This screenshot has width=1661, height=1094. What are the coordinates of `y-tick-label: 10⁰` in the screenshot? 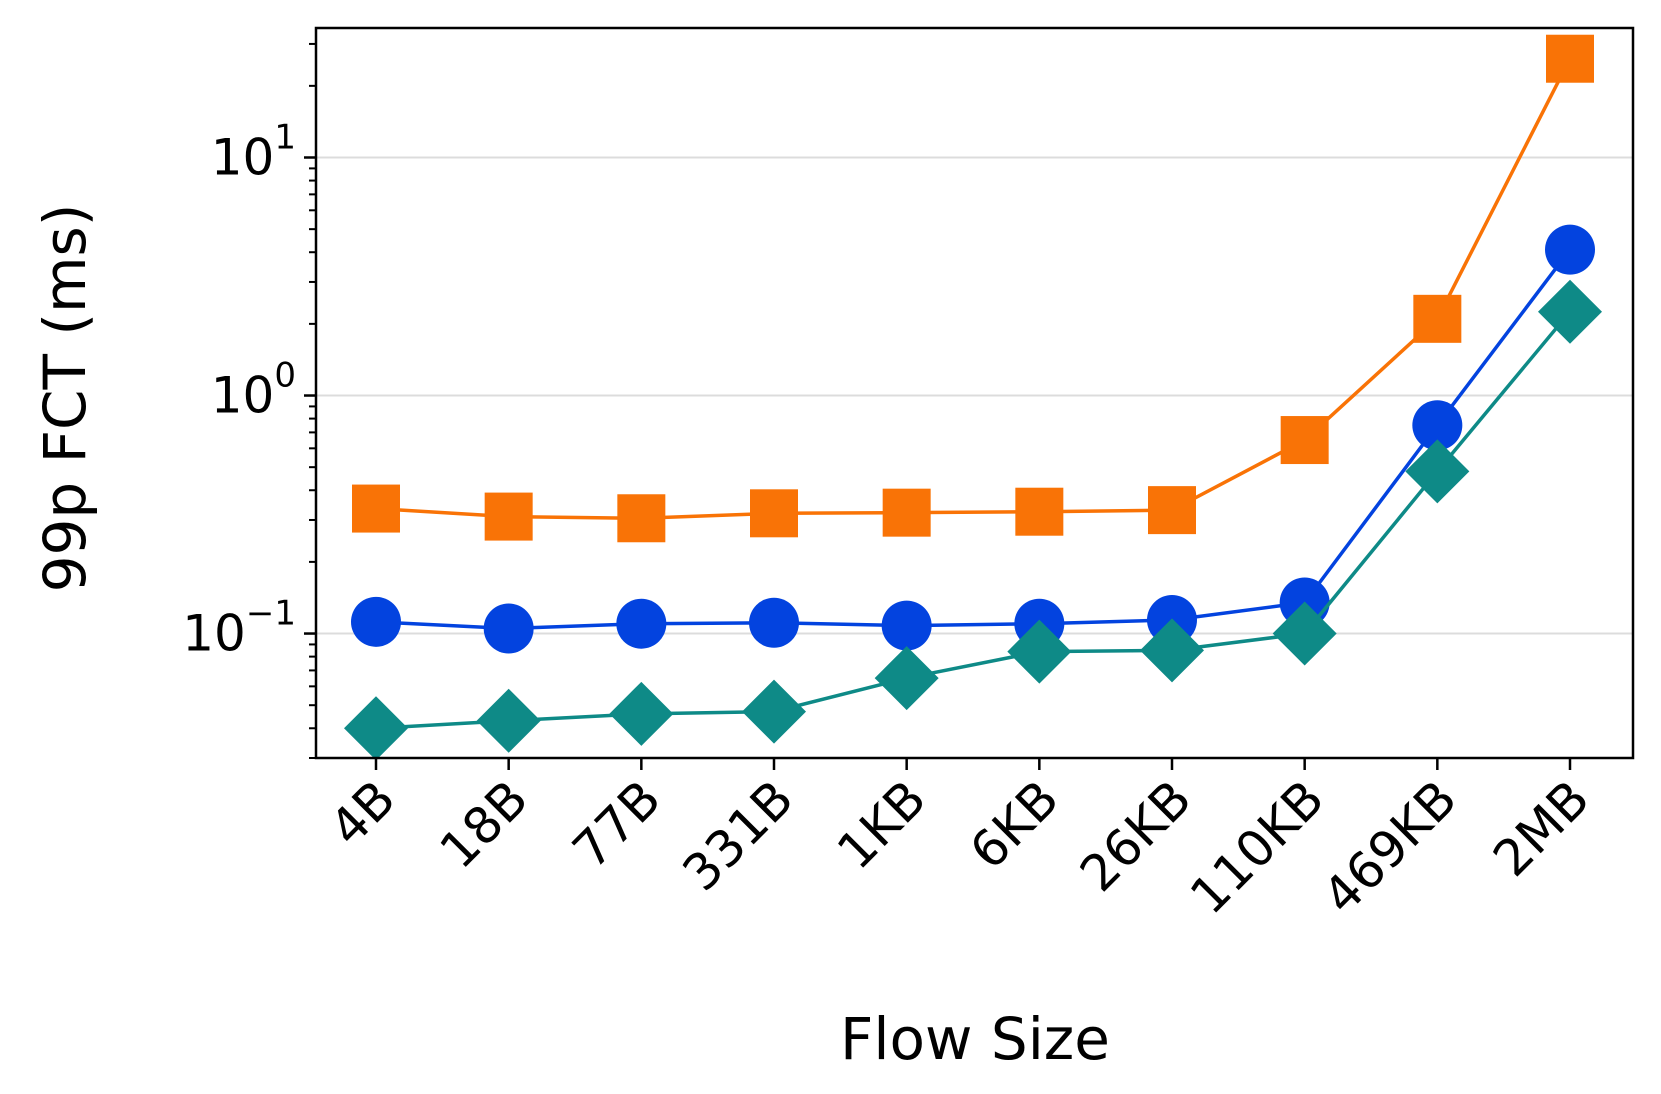 It's located at (253, 390).